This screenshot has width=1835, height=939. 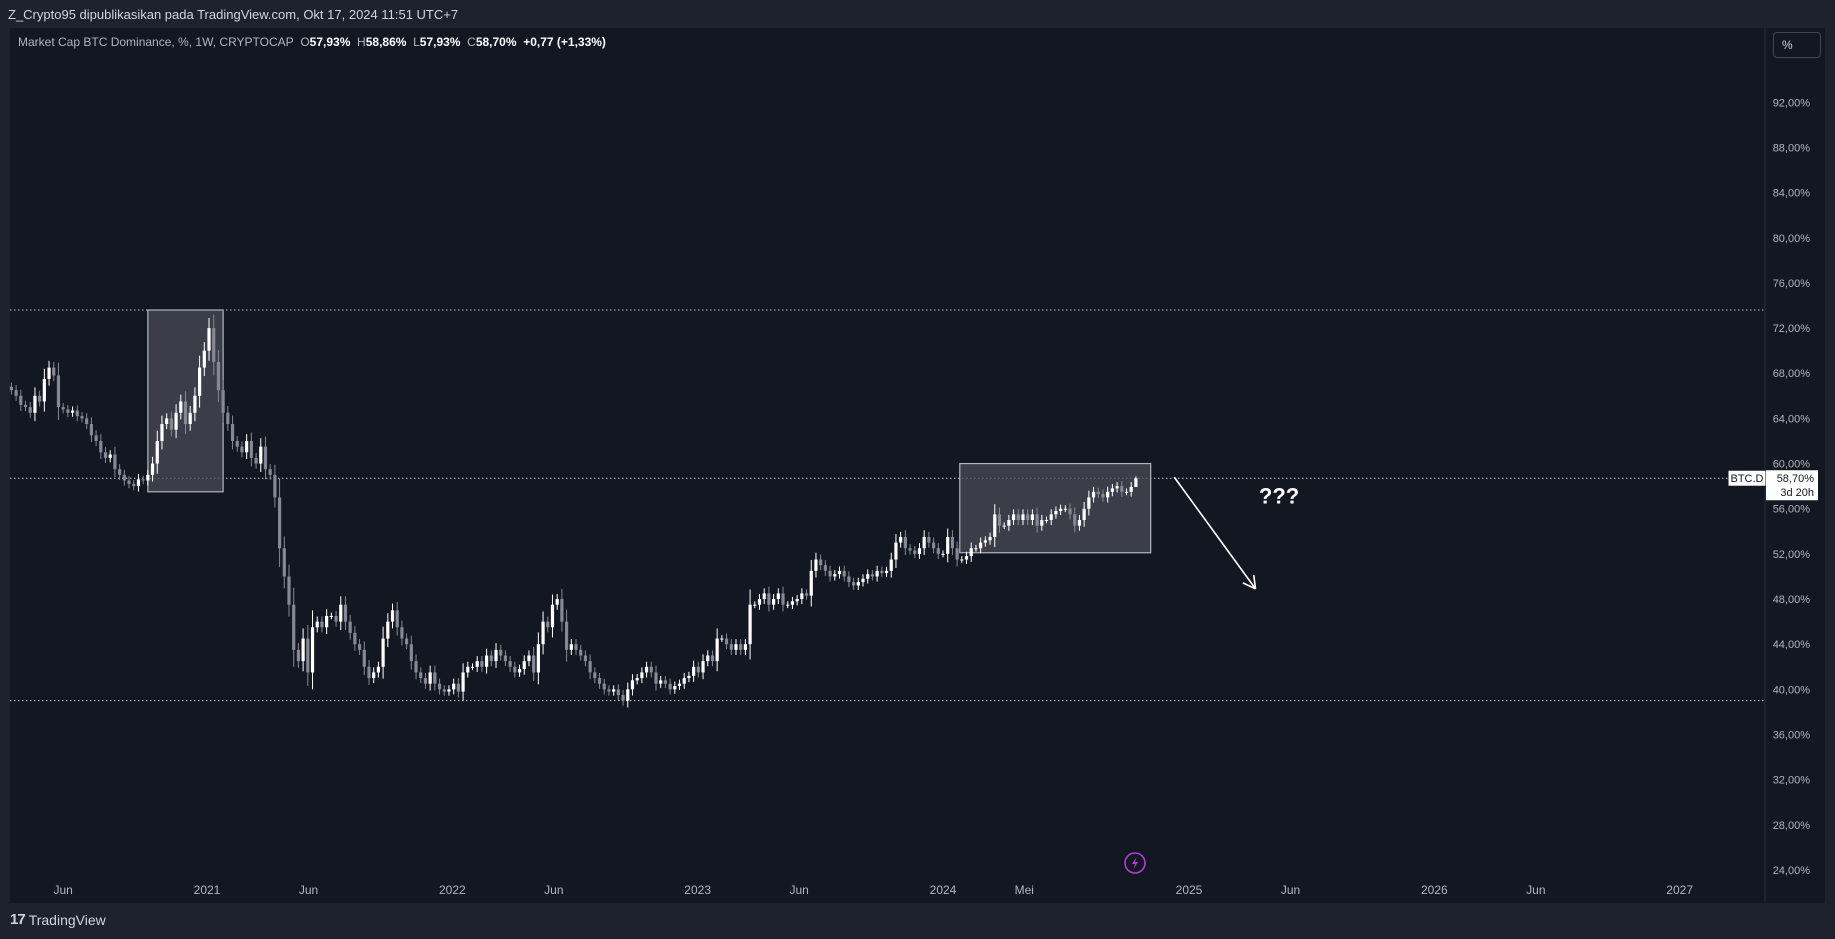 What do you see at coordinates (1792, 690) in the screenshot?
I see `y-tick-label: 40,00%` at bounding box center [1792, 690].